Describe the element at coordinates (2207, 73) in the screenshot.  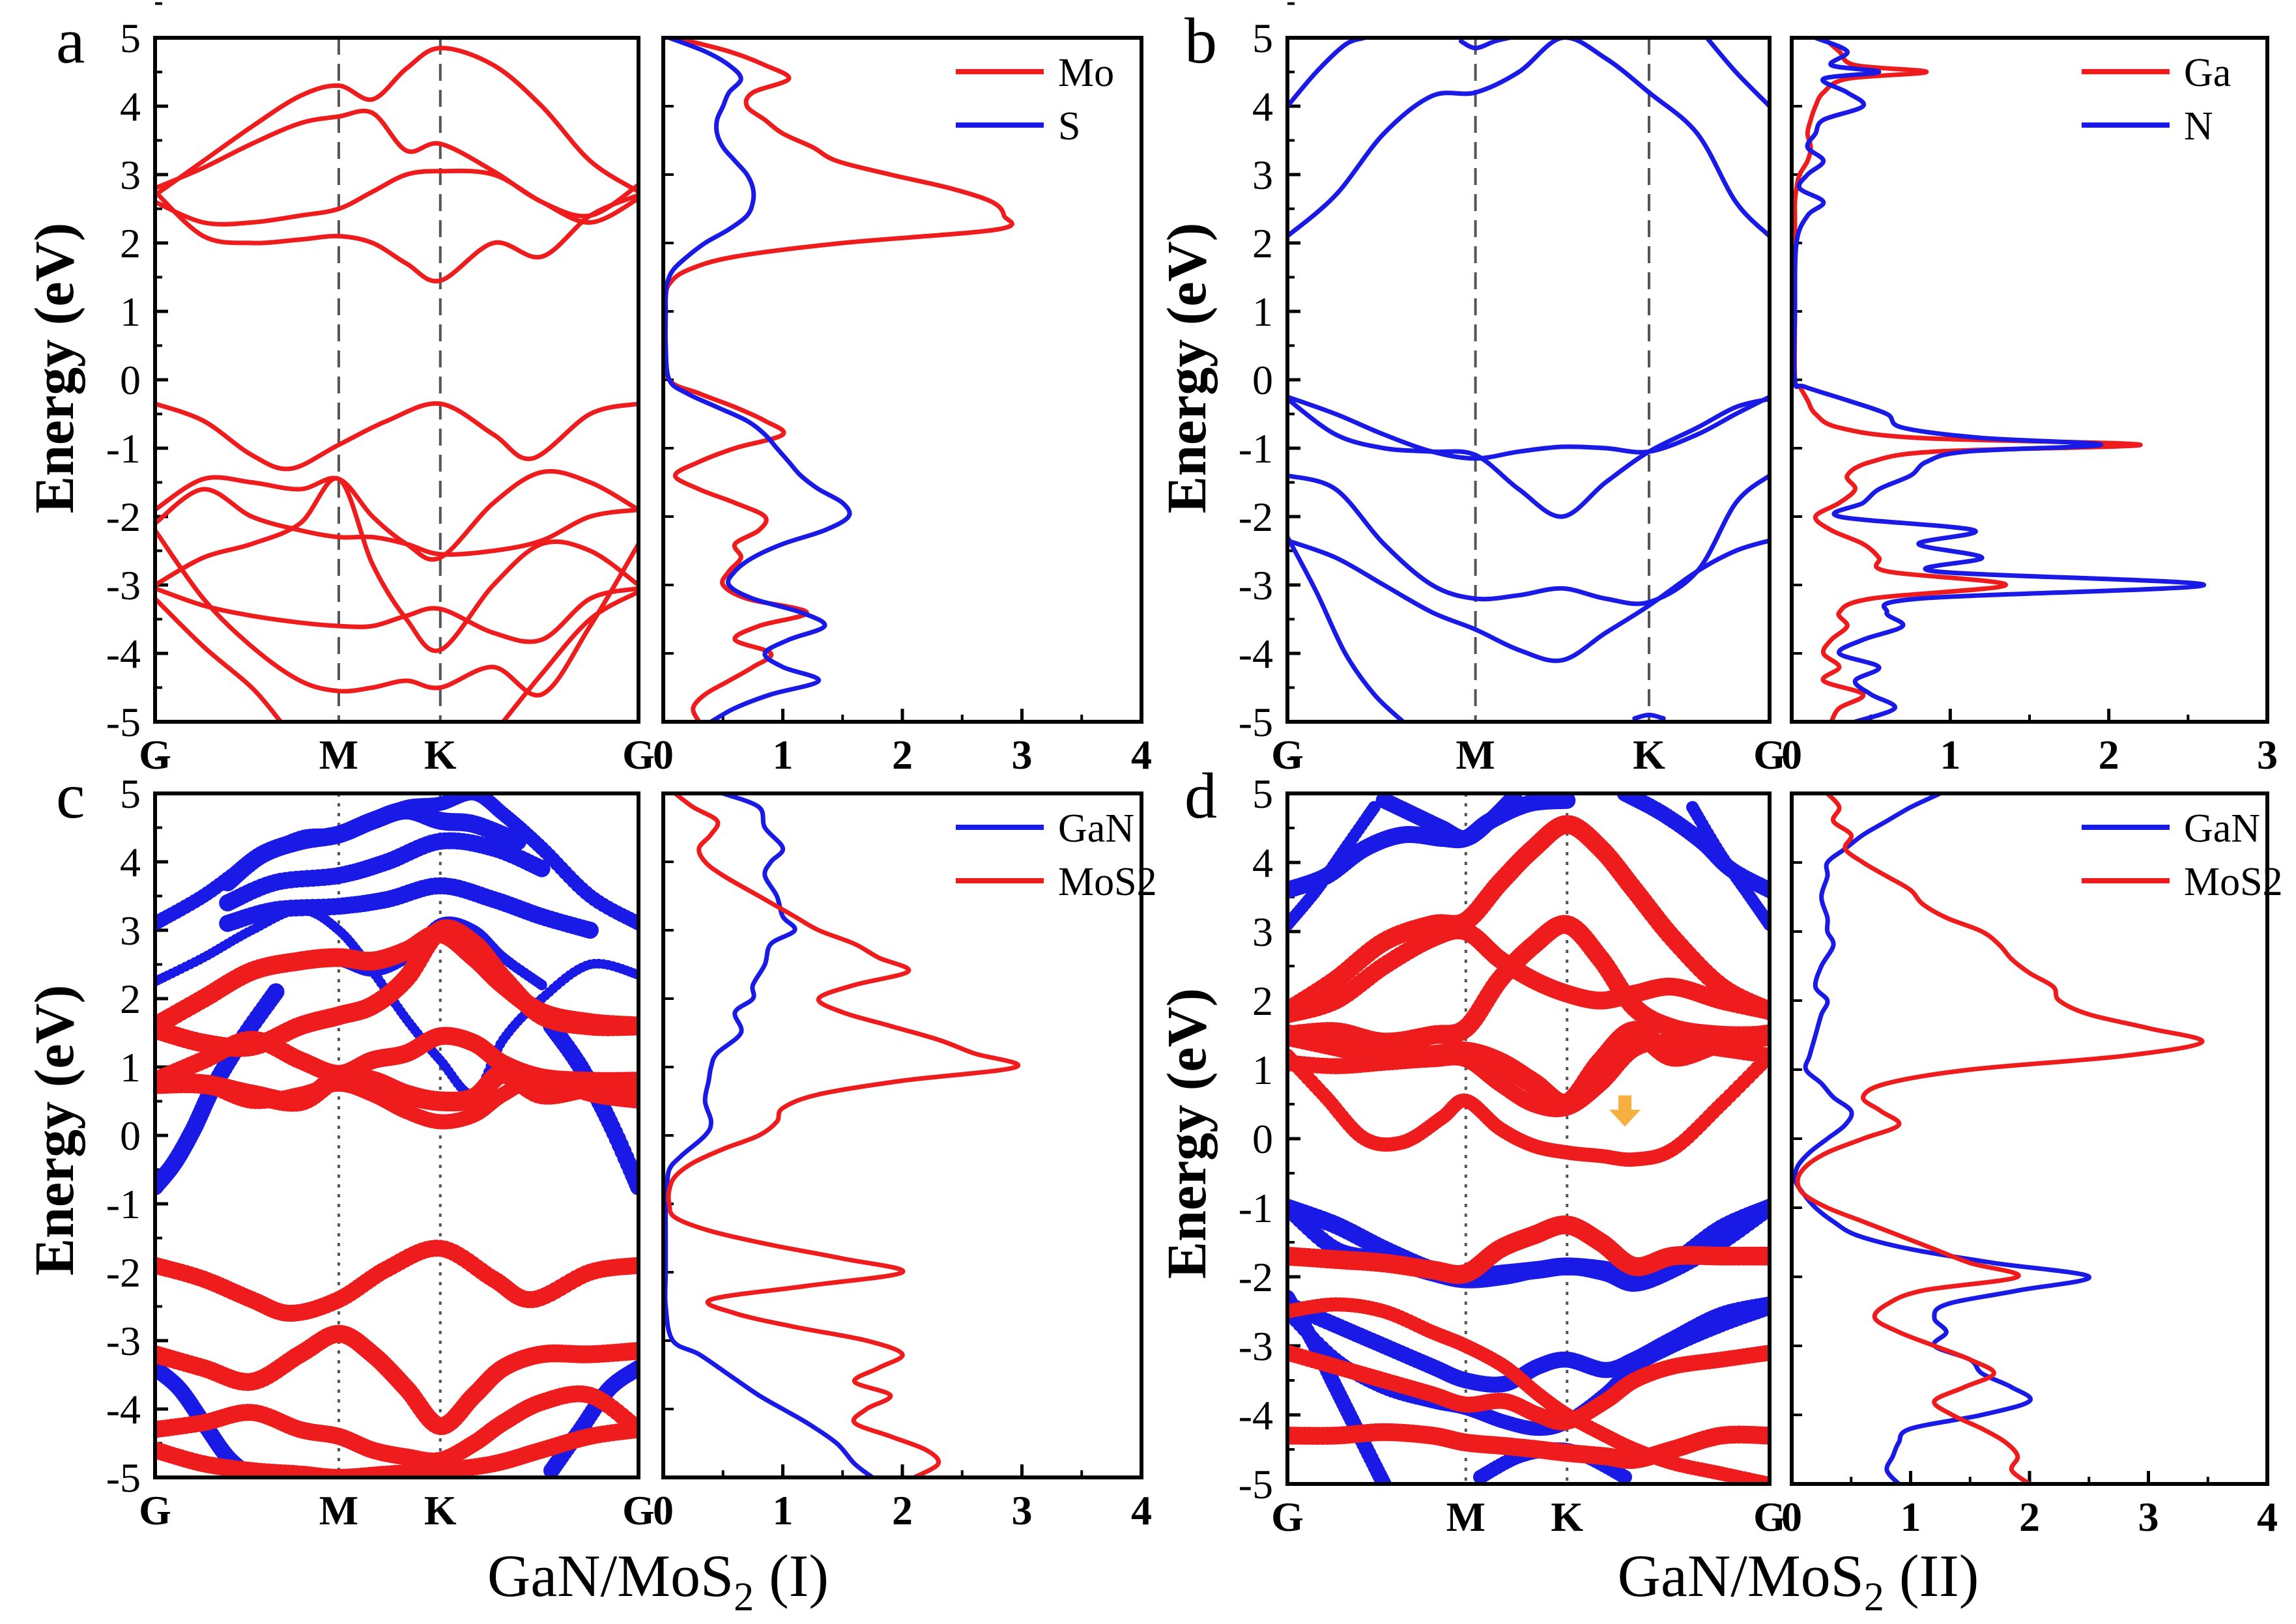
I see `legend-label-ga: Ga` at that location.